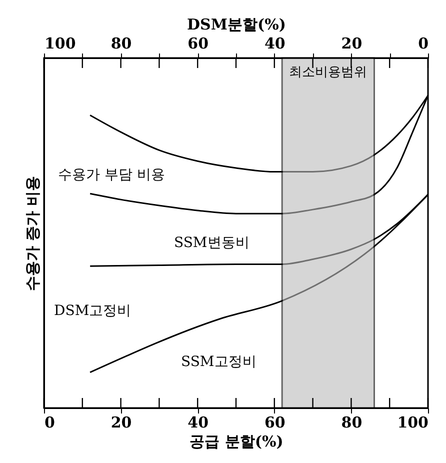 Image resolution: width=446 pixels, height=463 pixels. What do you see at coordinates (423, 43) in the screenshot?
I see `x2-tick-label: 0` at bounding box center [423, 43].